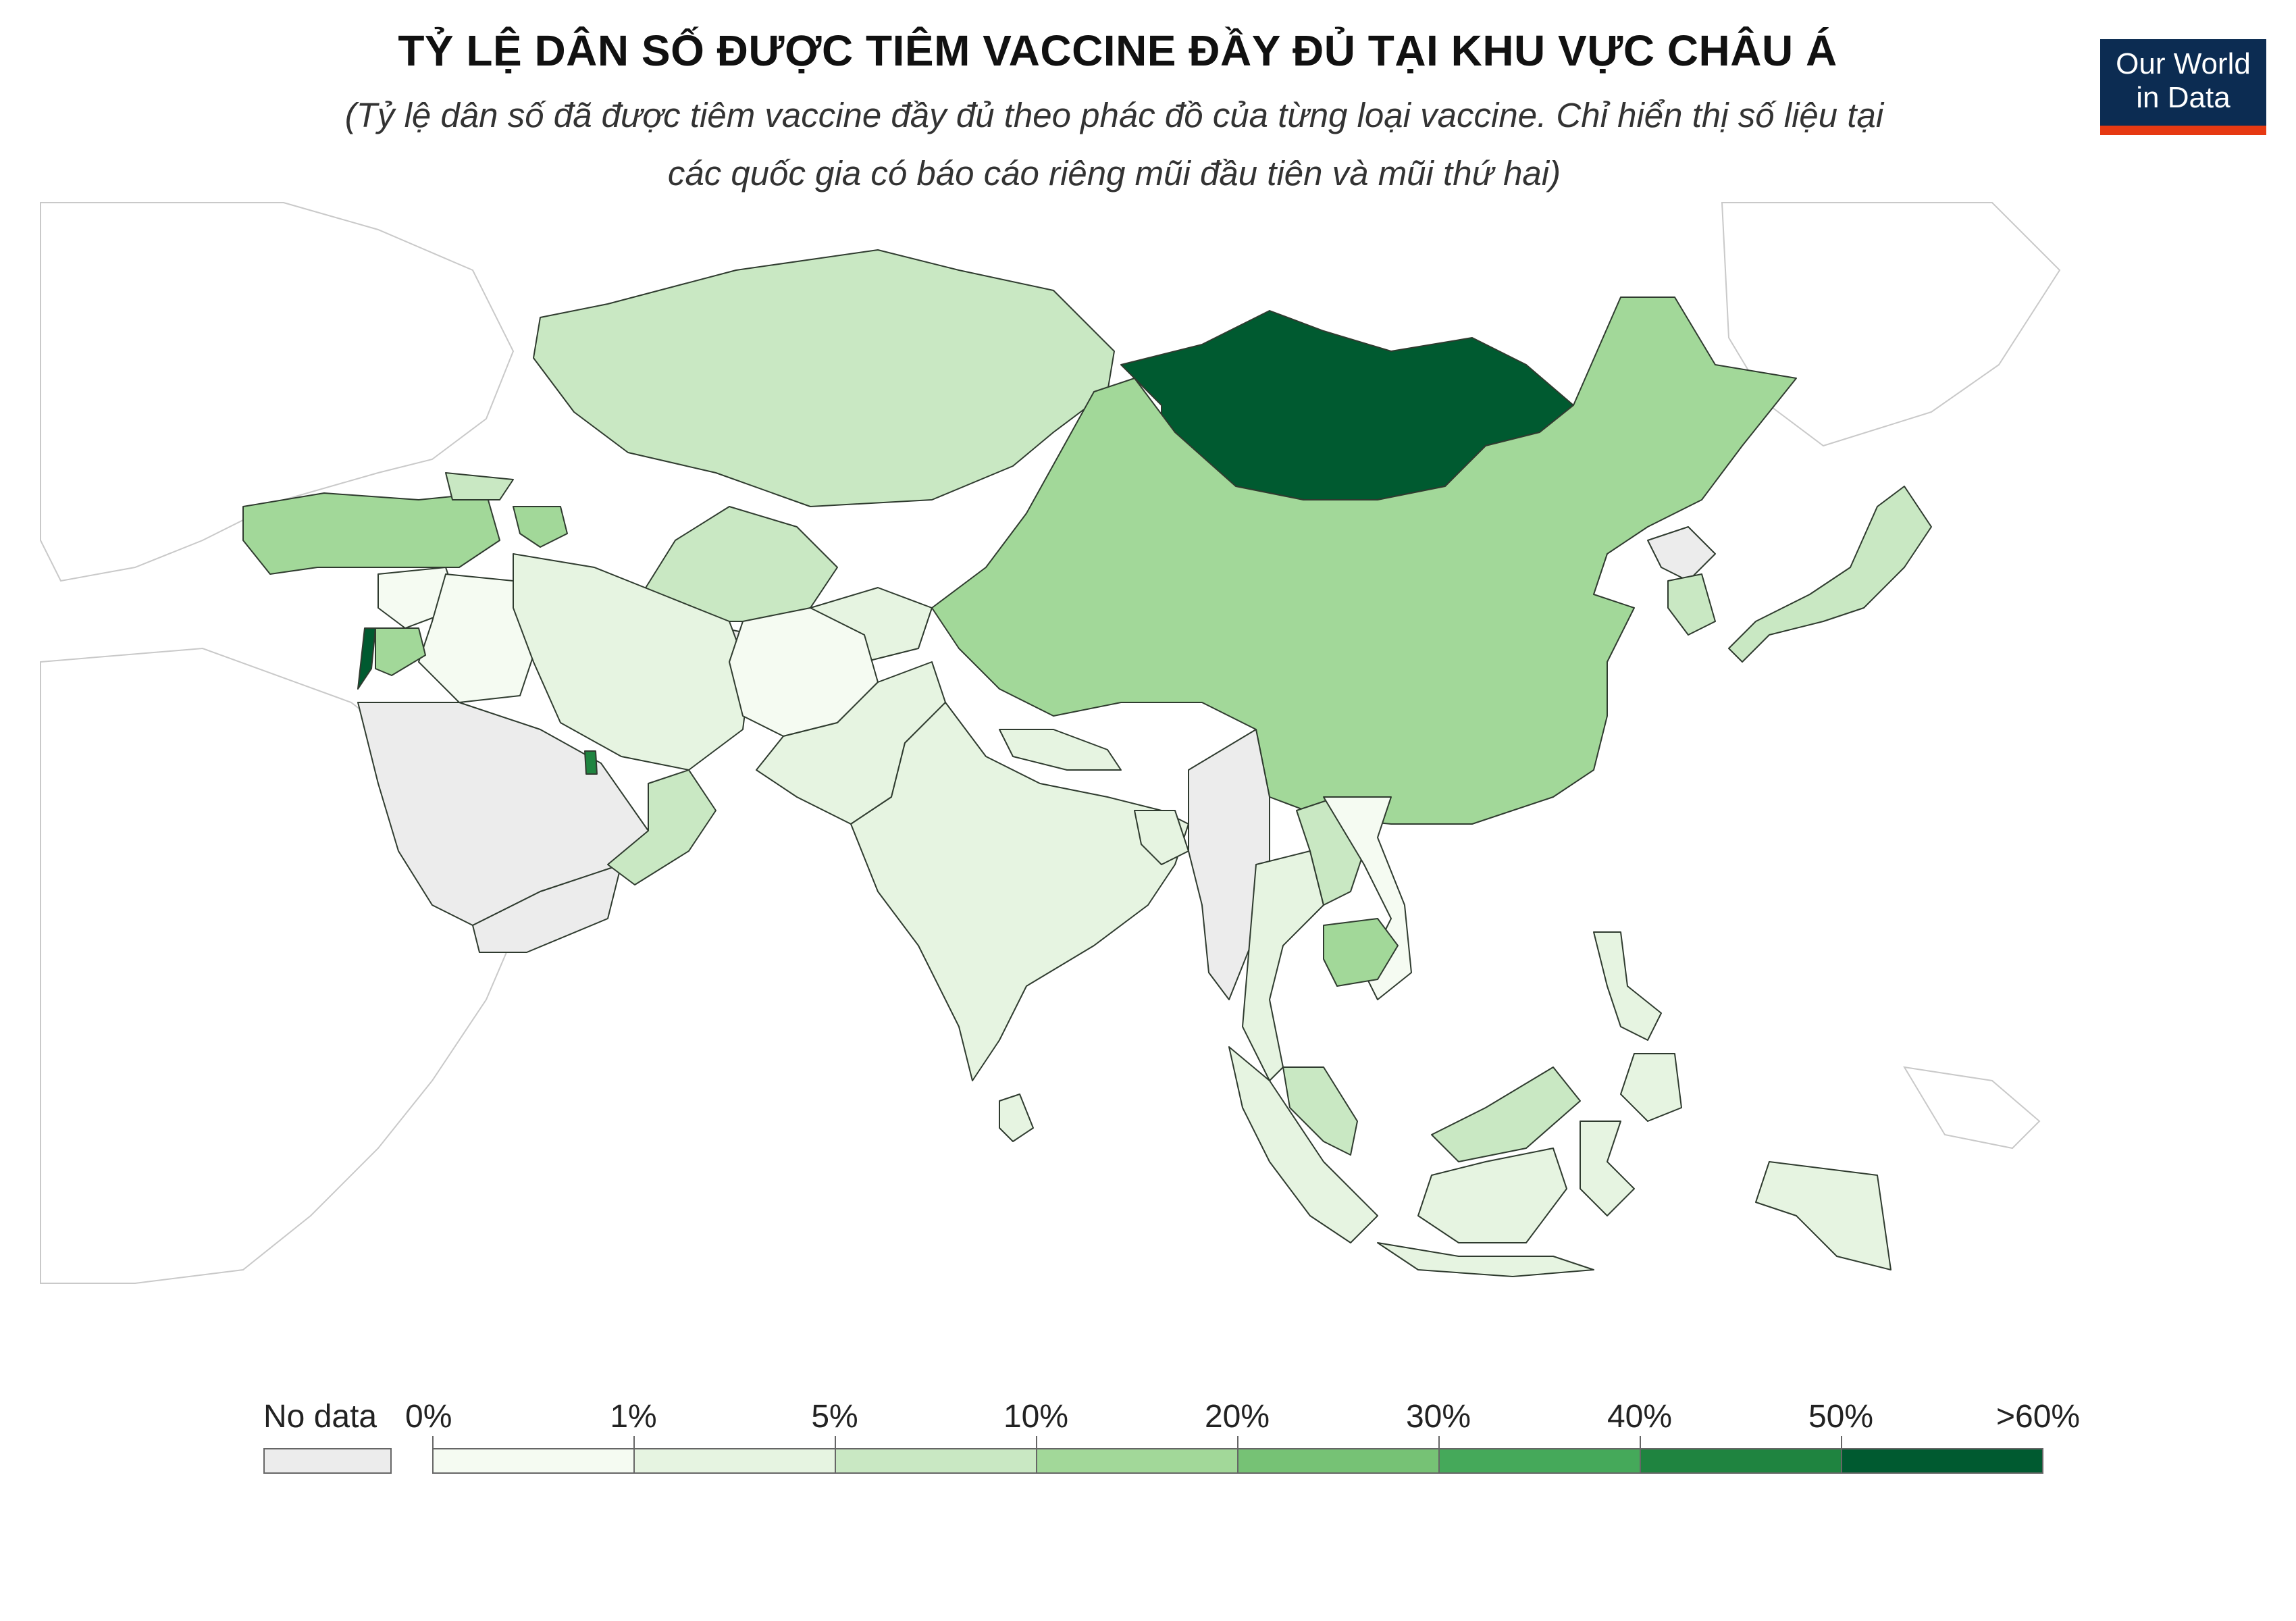 Image resolution: width=2296 pixels, height=1621 pixels. Describe the element at coordinates (540, 527) in the screenshot. I see `country-azerbaijan` at that location.